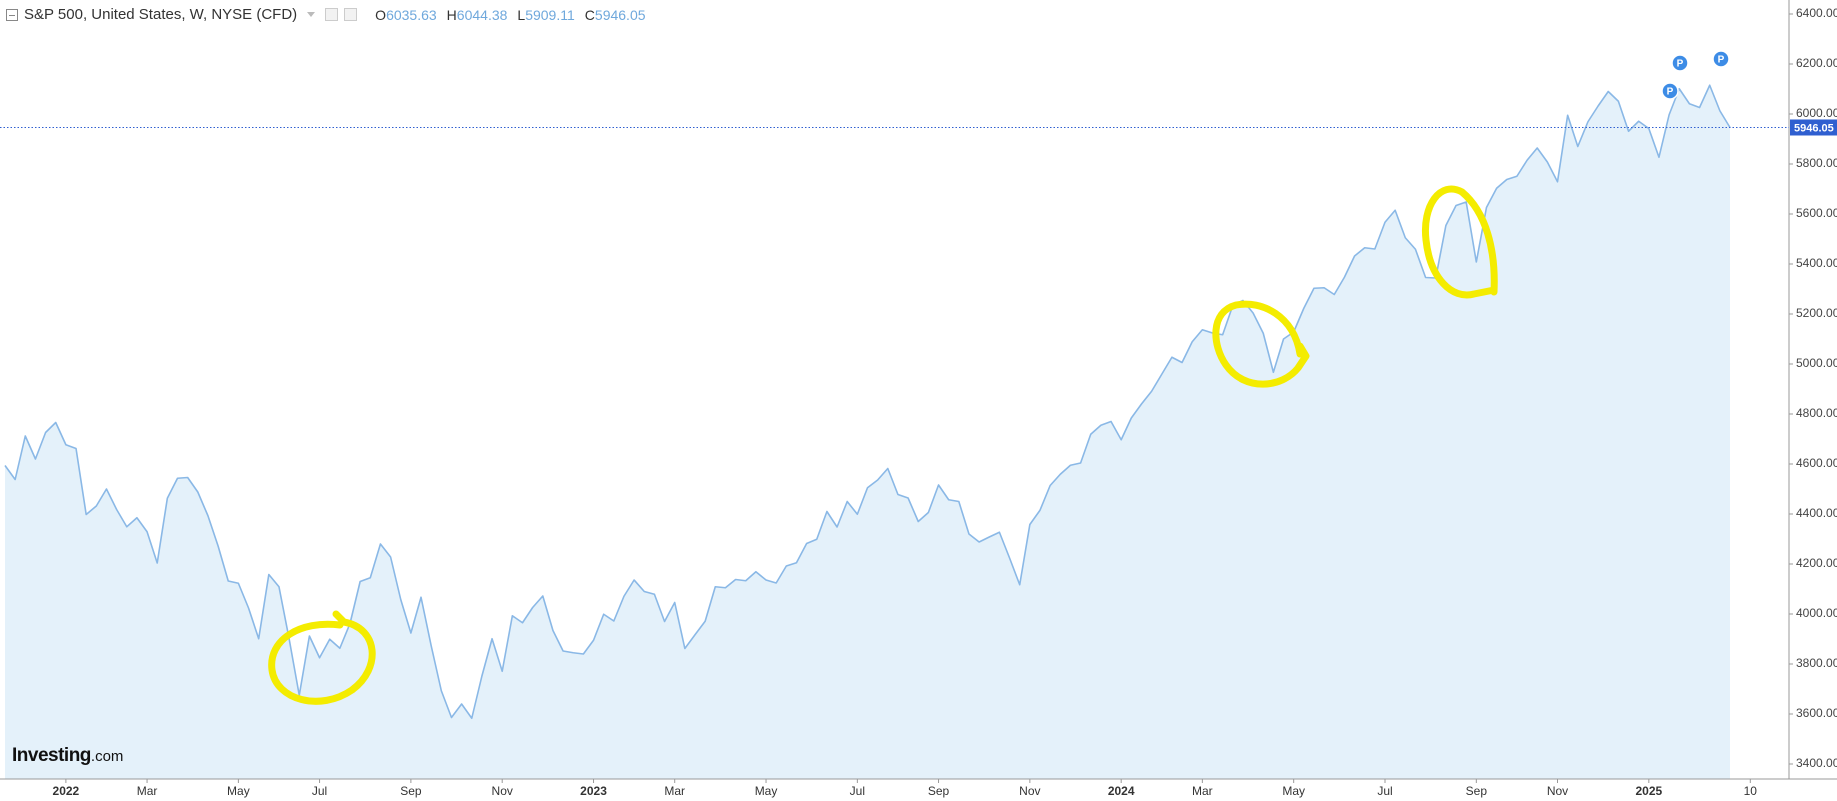 The height and width of the screenshot is (801, 1837). I want to click on watermark-suffix: .com, so click(107, 756).